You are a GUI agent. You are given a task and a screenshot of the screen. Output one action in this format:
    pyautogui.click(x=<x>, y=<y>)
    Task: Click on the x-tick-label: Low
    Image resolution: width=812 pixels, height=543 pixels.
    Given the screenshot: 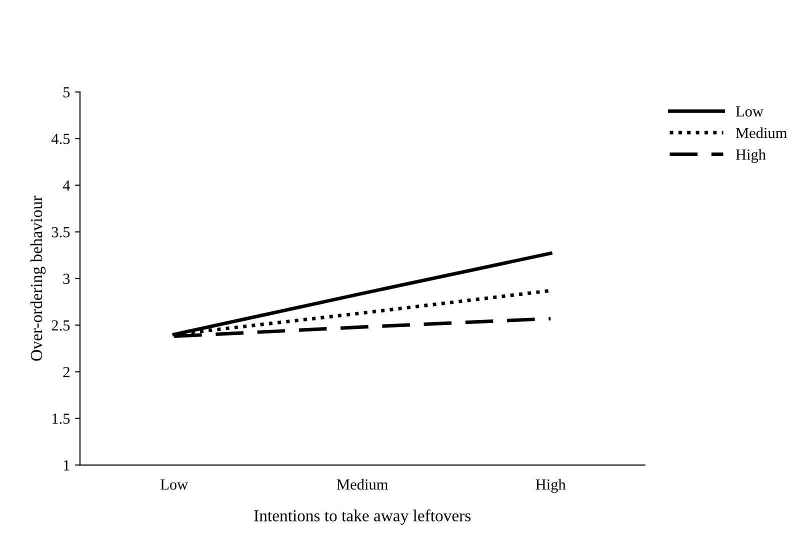 What is the action you would take?
    pyautogui.click(x=174, y=485)
    